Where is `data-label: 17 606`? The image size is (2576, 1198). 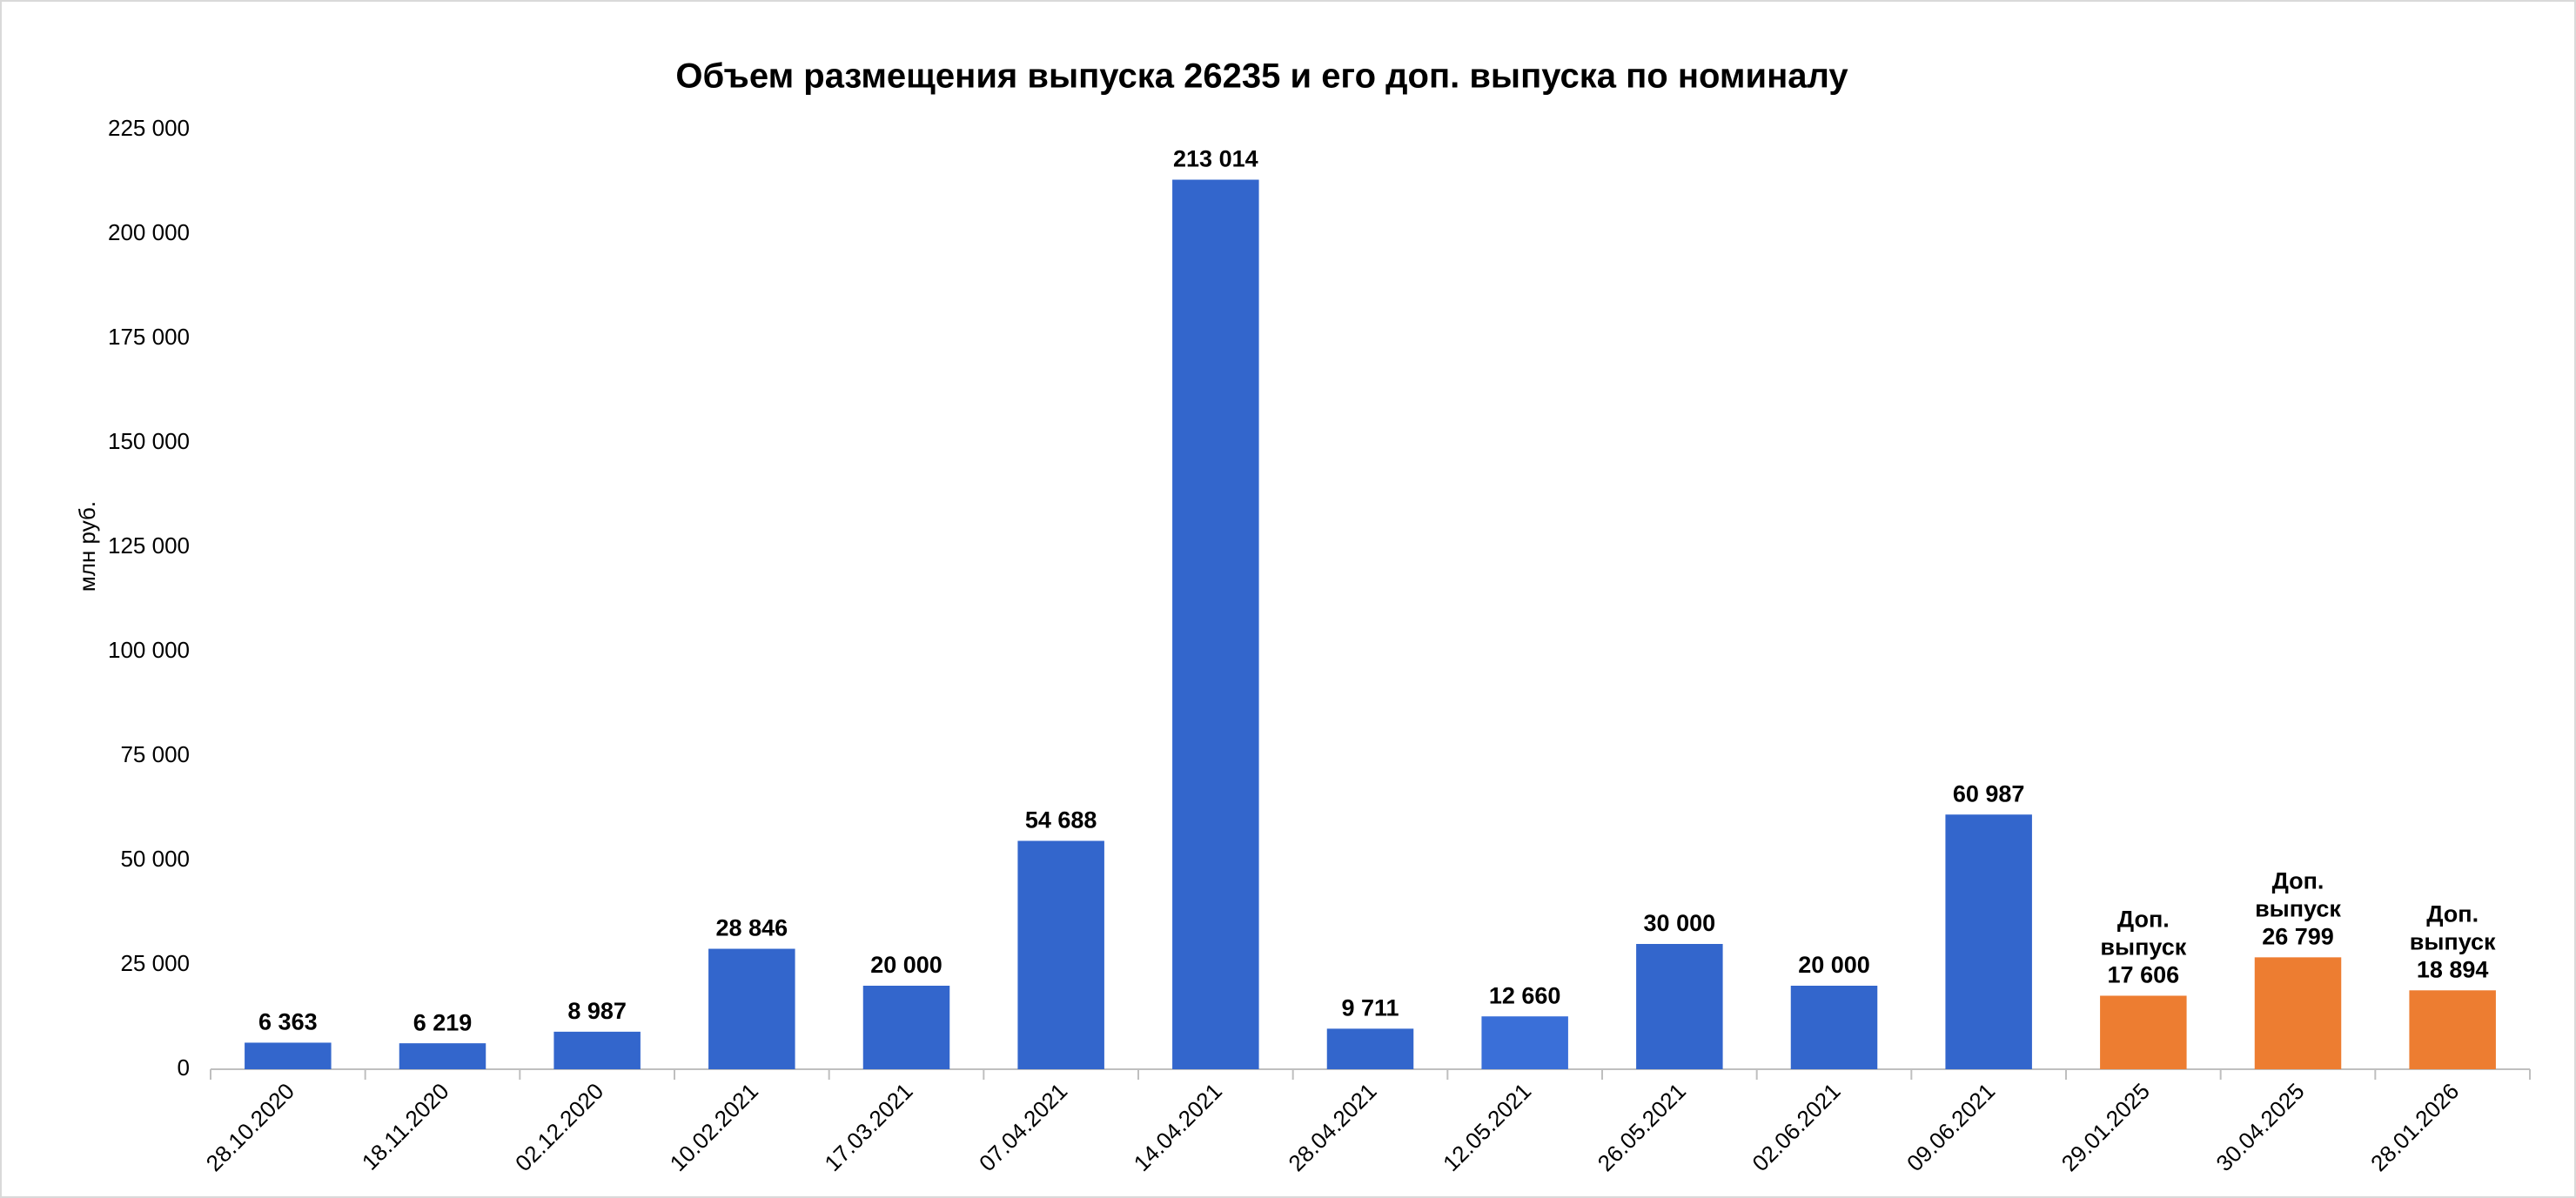 data-label: 17 606 is located at coordinates (2144, 975).